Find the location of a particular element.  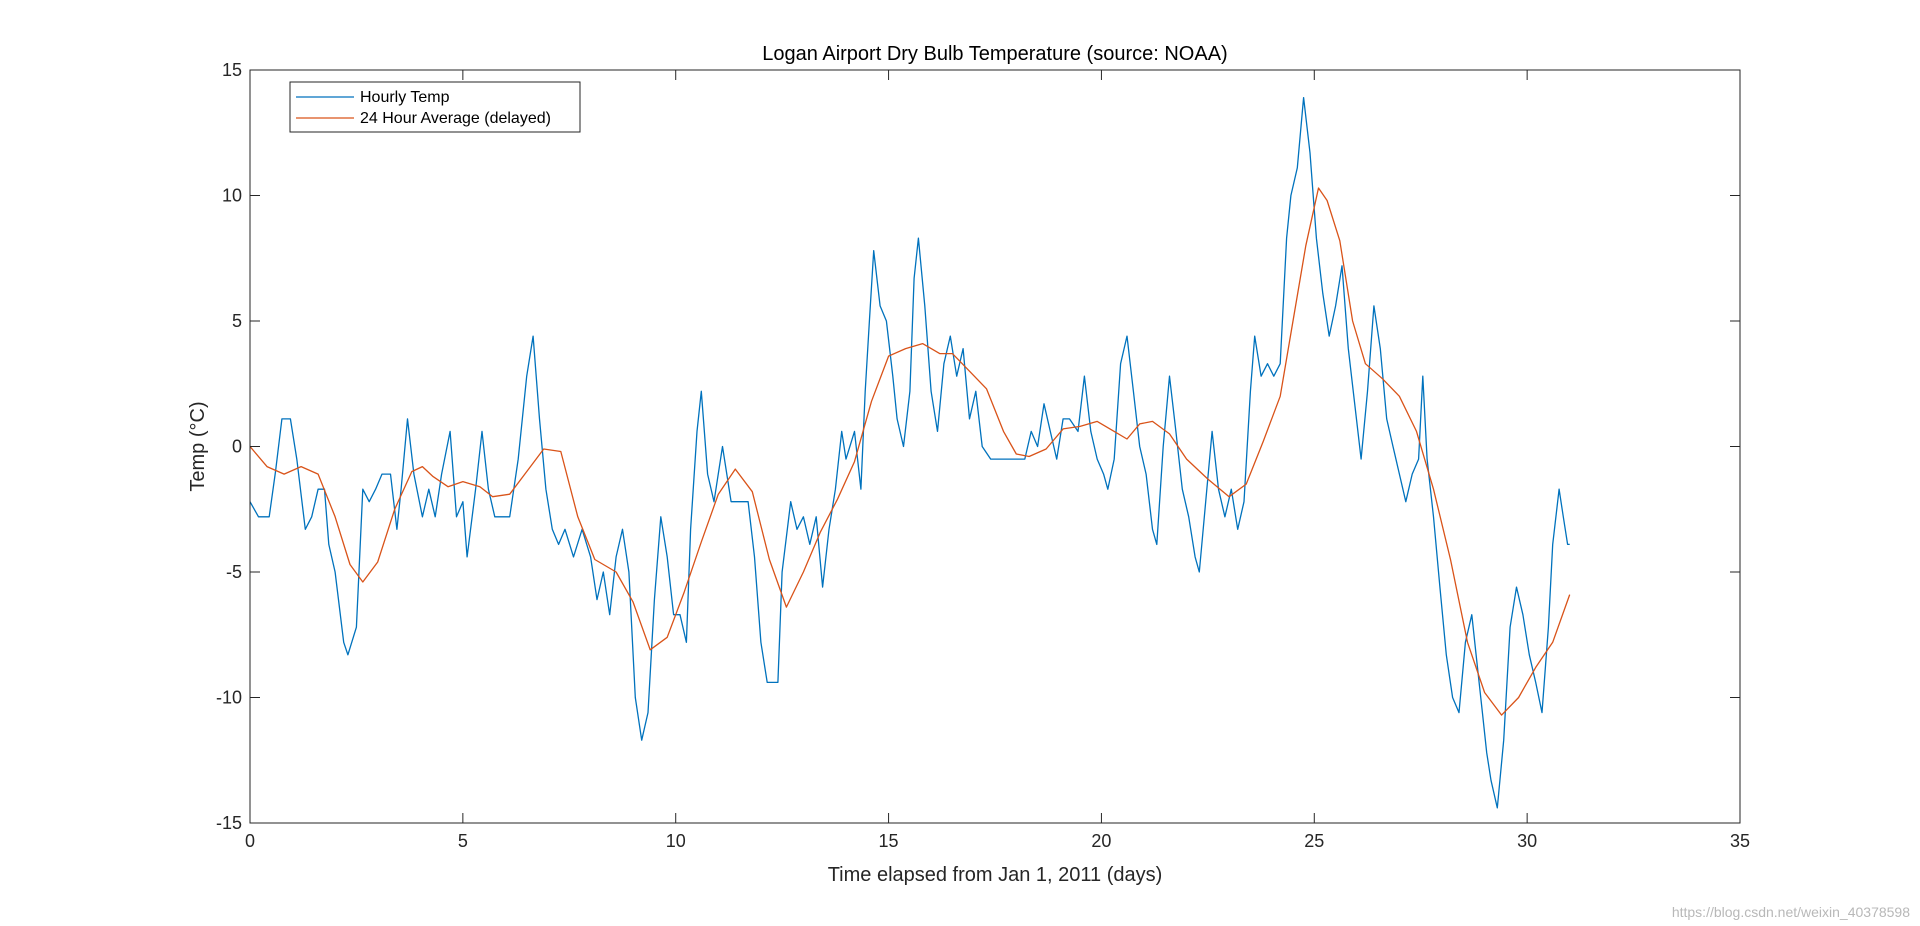

y-tick-label: -10 is located at coordinates (229, 698).